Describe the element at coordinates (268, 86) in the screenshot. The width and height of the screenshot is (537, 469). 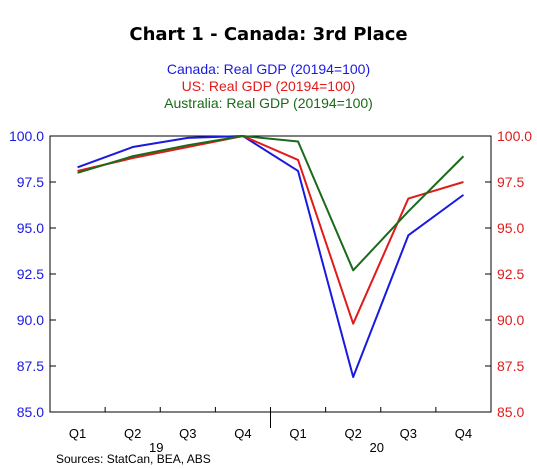
I see `legend-entry-us: US: Real GDP (20194=100)` at that location.